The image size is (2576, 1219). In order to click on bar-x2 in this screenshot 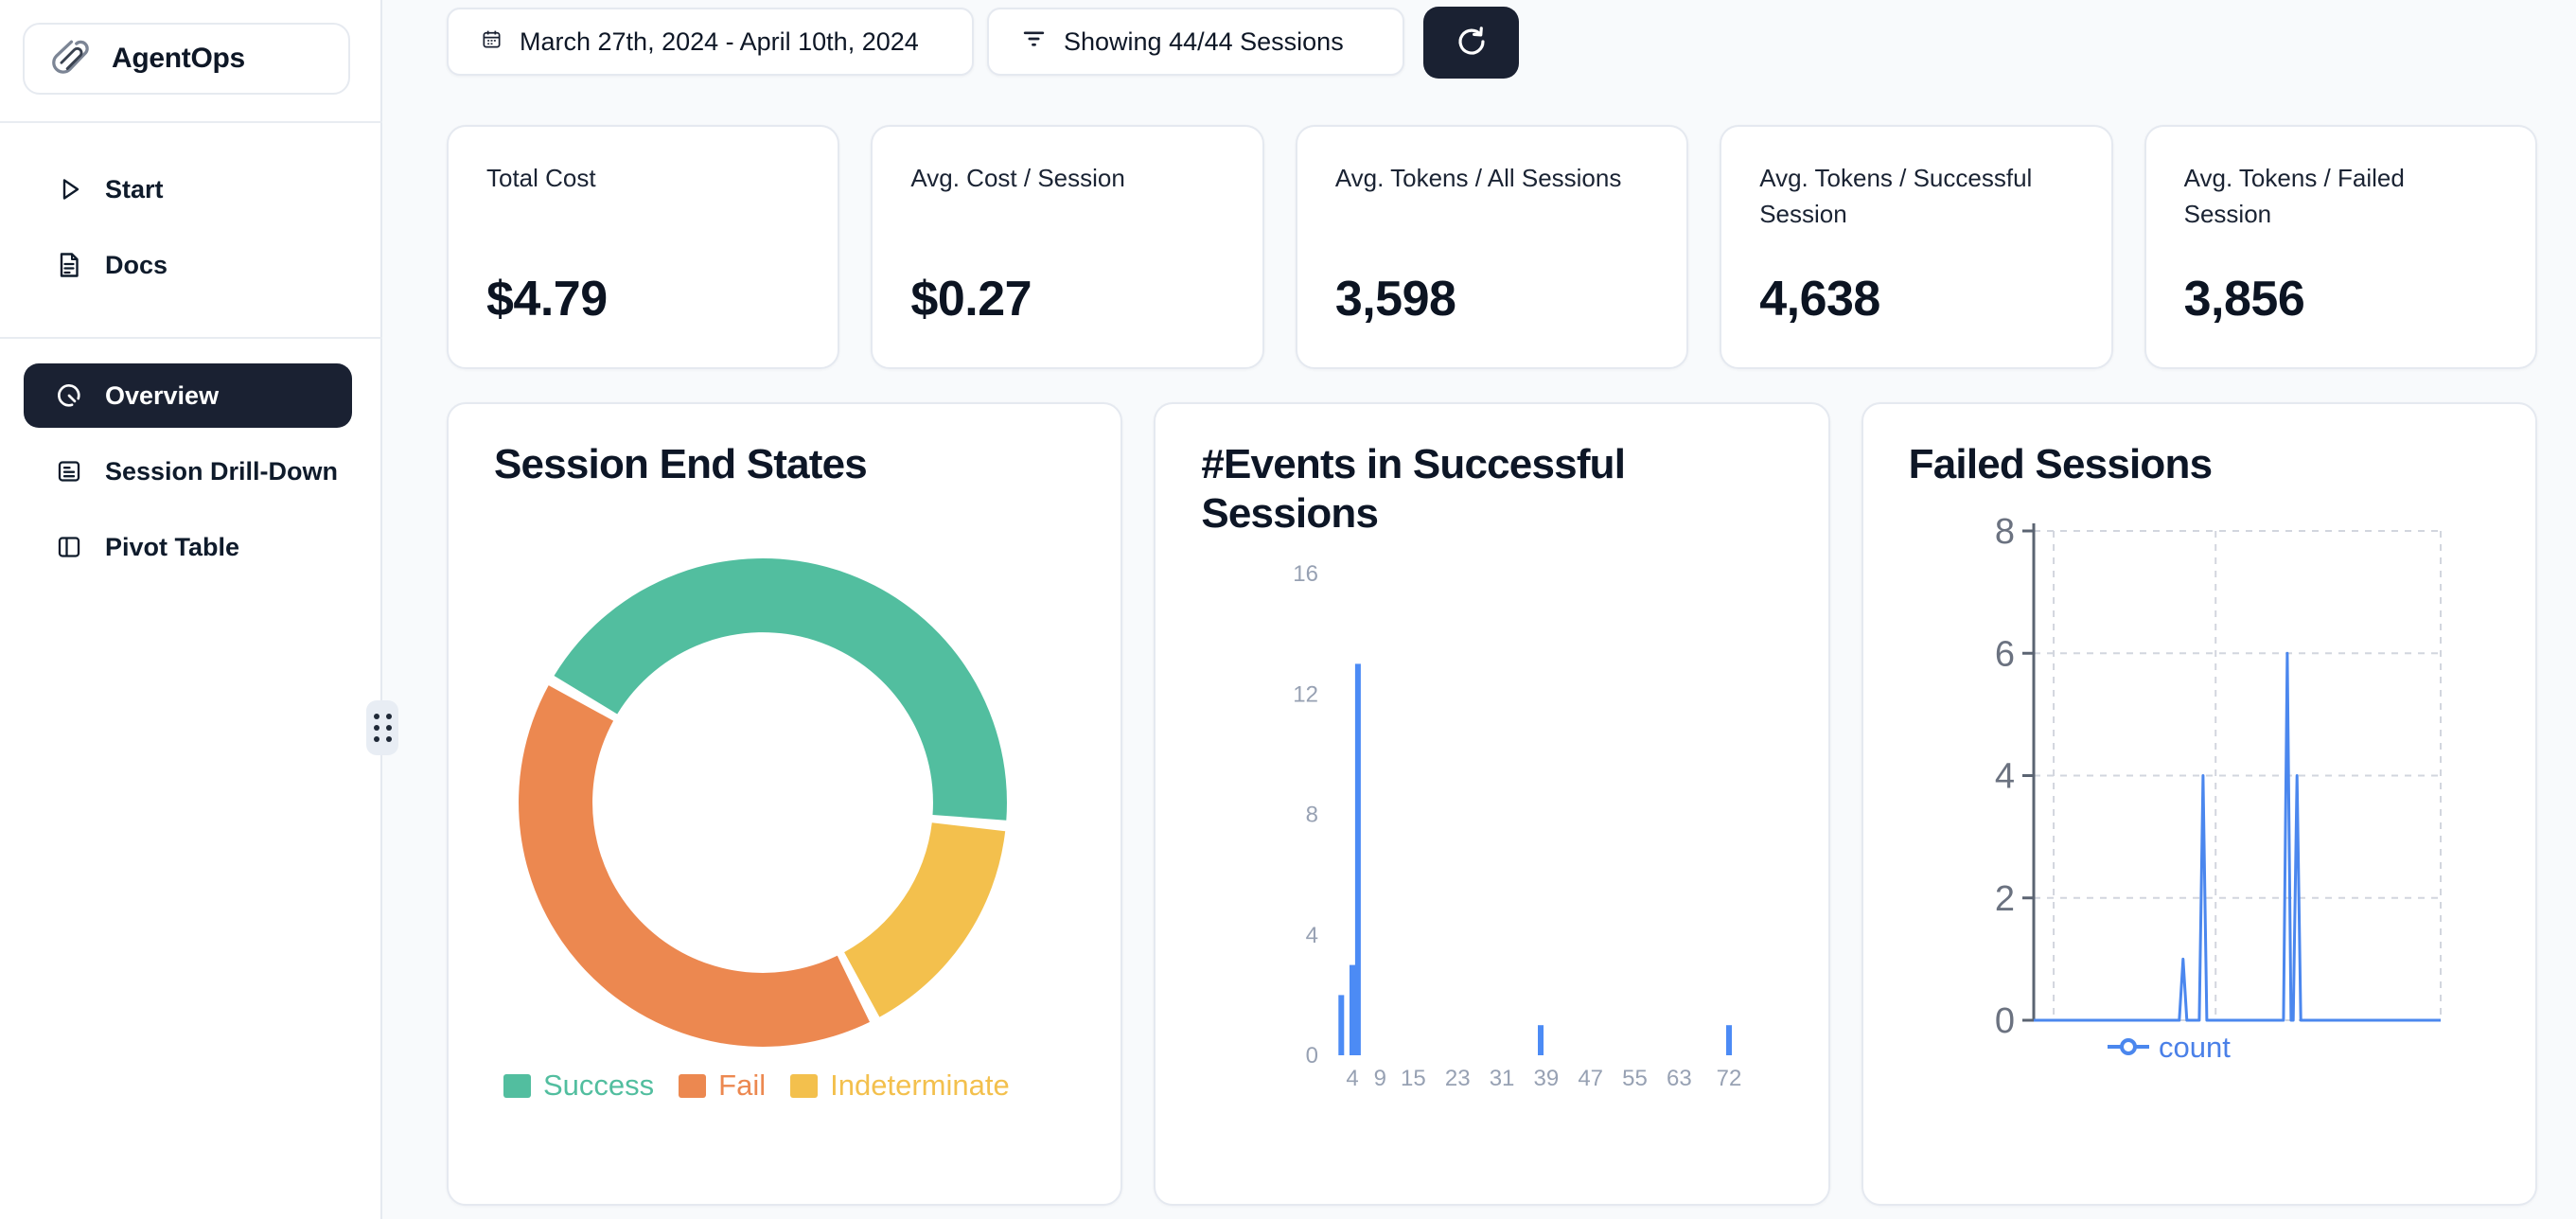, I will do `click(1341, 1025)`.